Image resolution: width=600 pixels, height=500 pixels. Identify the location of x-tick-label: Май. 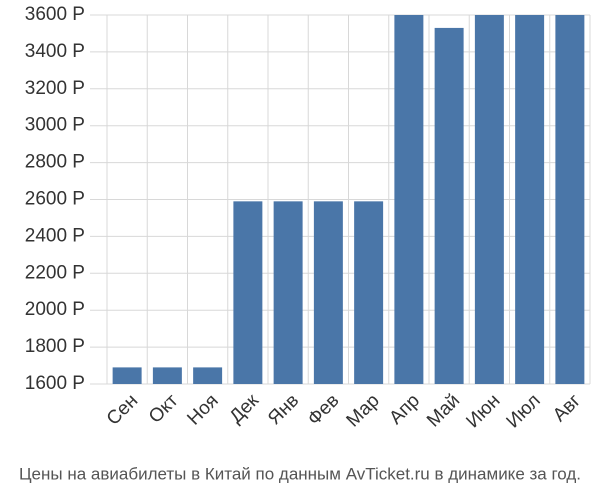
(443, 410).